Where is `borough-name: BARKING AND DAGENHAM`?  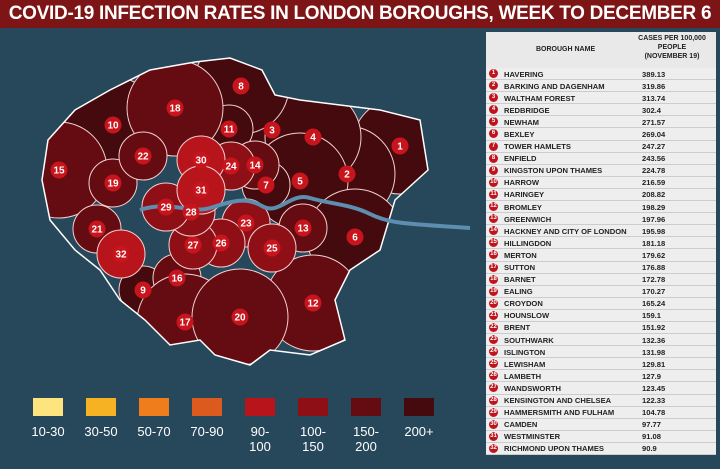
borough-name: BARKING AND DAGENHAM is located at coordinates (554, 86).